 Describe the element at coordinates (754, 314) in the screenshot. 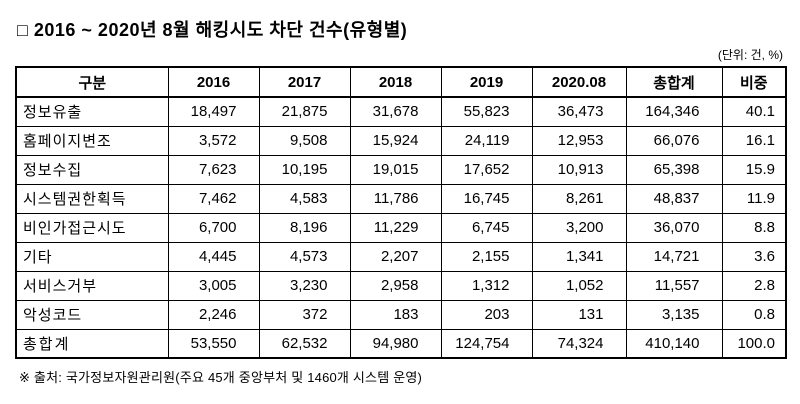

I see `cell-value: 0.8` at that location.